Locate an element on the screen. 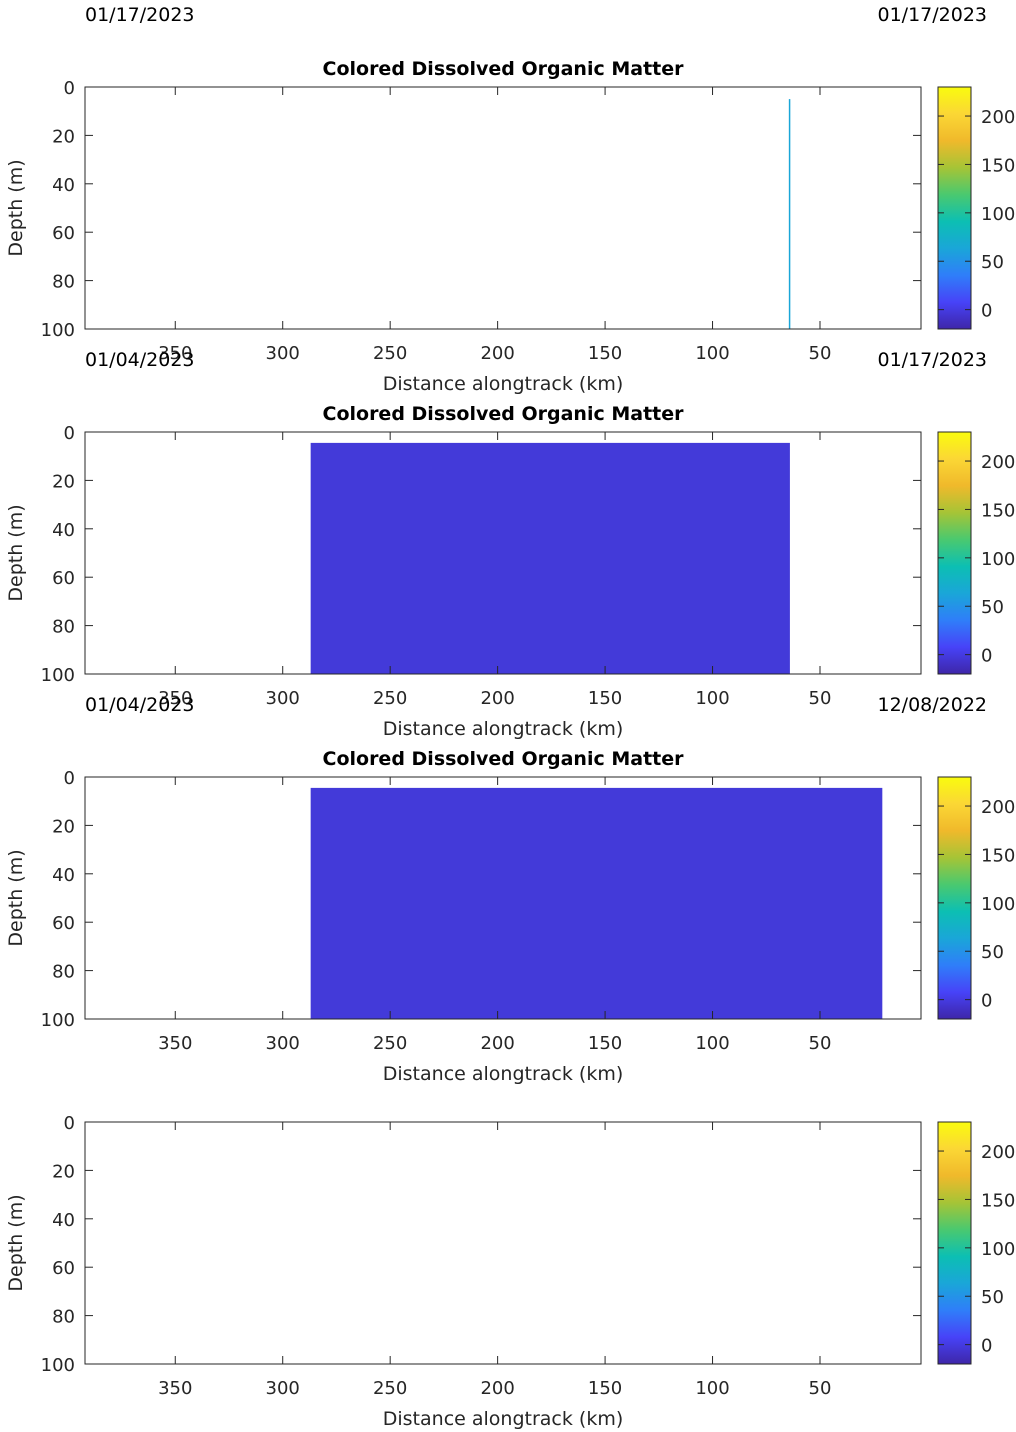  date-left: 01/17/2023 is located at coordinates (140, 15).